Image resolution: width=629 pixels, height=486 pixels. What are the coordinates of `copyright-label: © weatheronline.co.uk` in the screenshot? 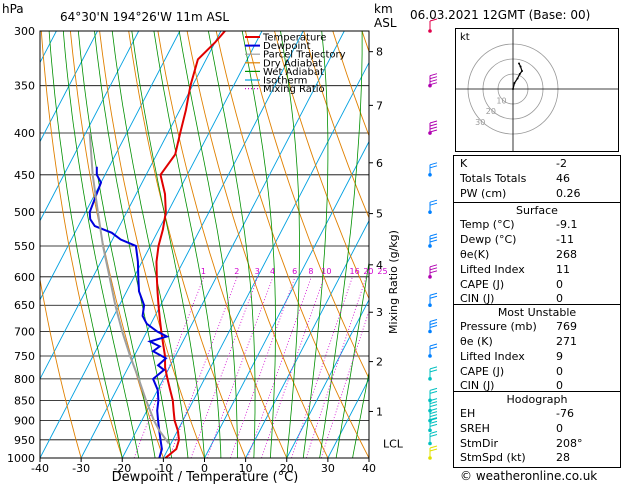 It's located at (529, 476).